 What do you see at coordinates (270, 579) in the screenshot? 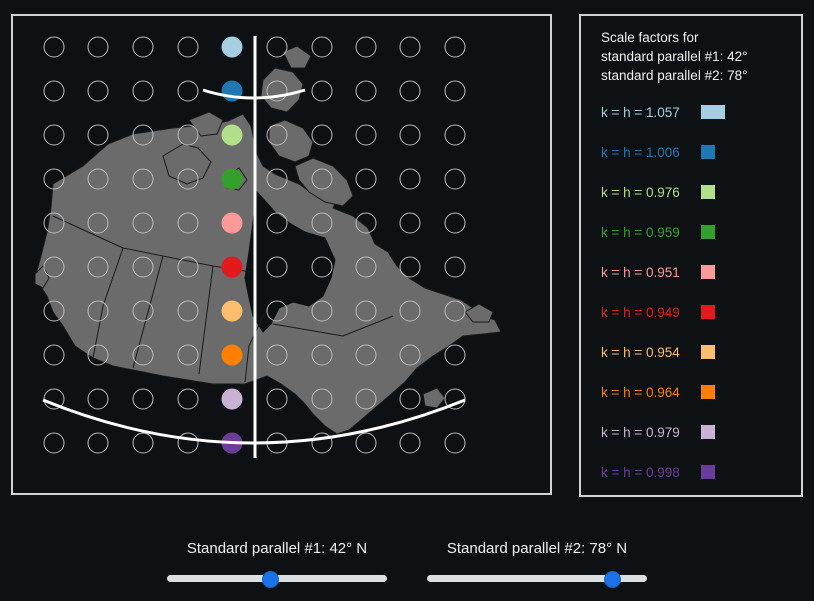
I see `parallel1-slider-thumb` at bounding box center [270, 579].